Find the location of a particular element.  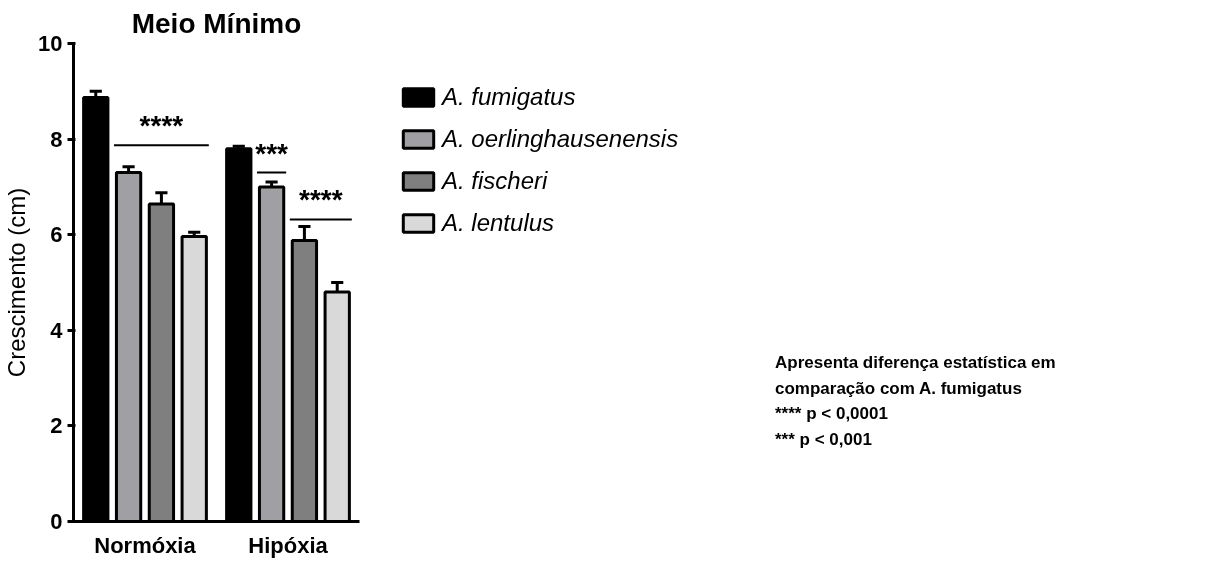

text: *** p < 0,001 is located at coordinates (823, 439).